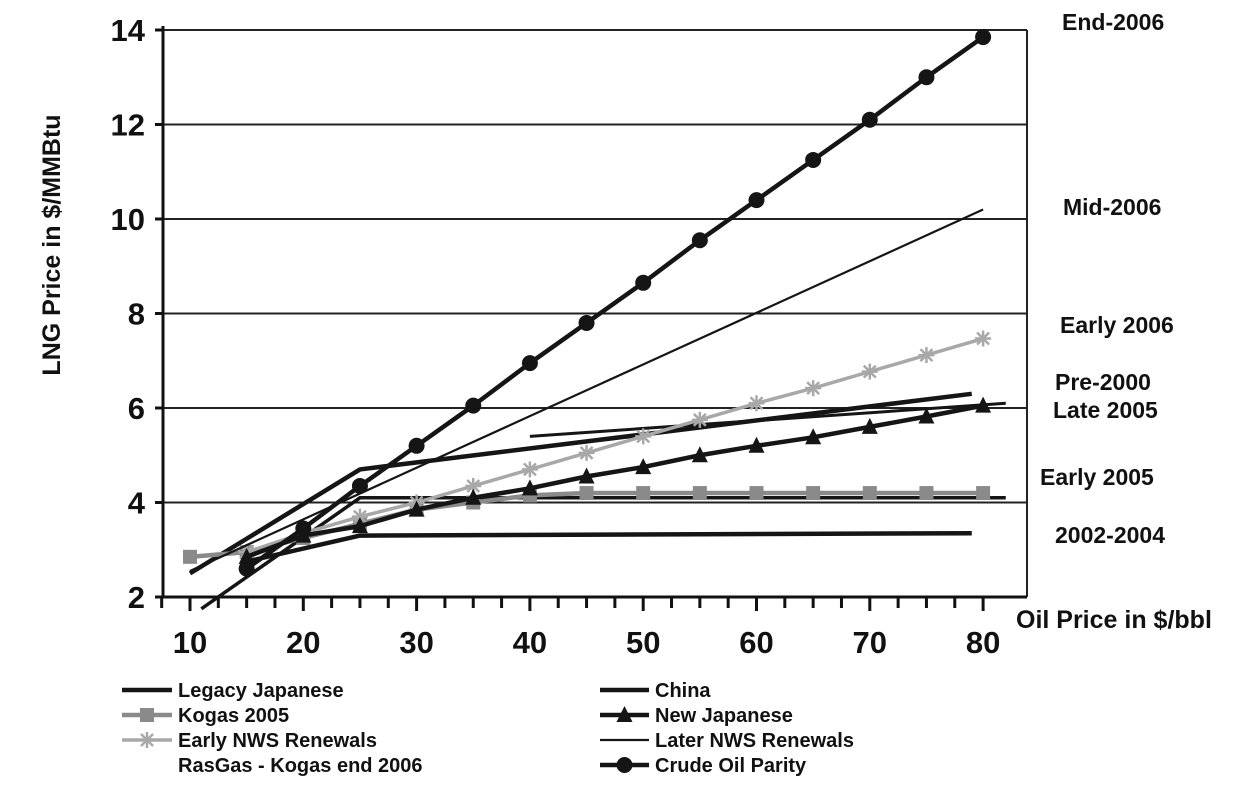  I want to click on x-tick-label-70: 70, so click(870, 642).